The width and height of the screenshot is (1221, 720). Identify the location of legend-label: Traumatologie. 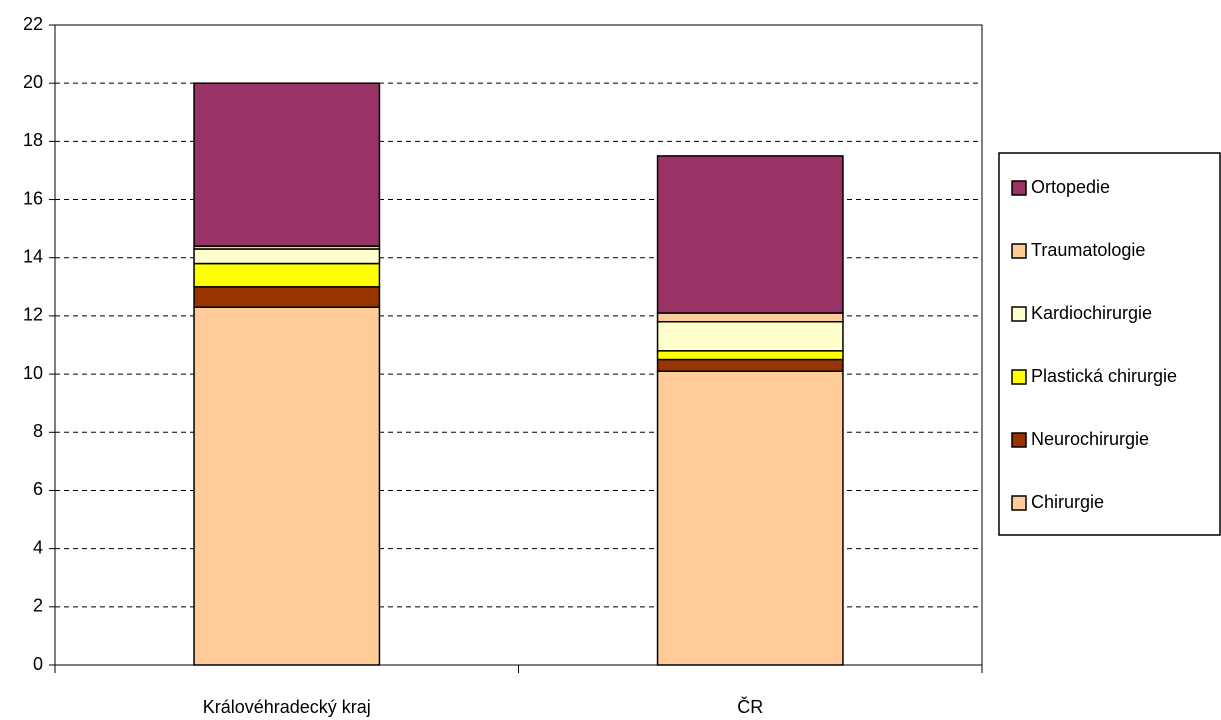
(1088, 250).